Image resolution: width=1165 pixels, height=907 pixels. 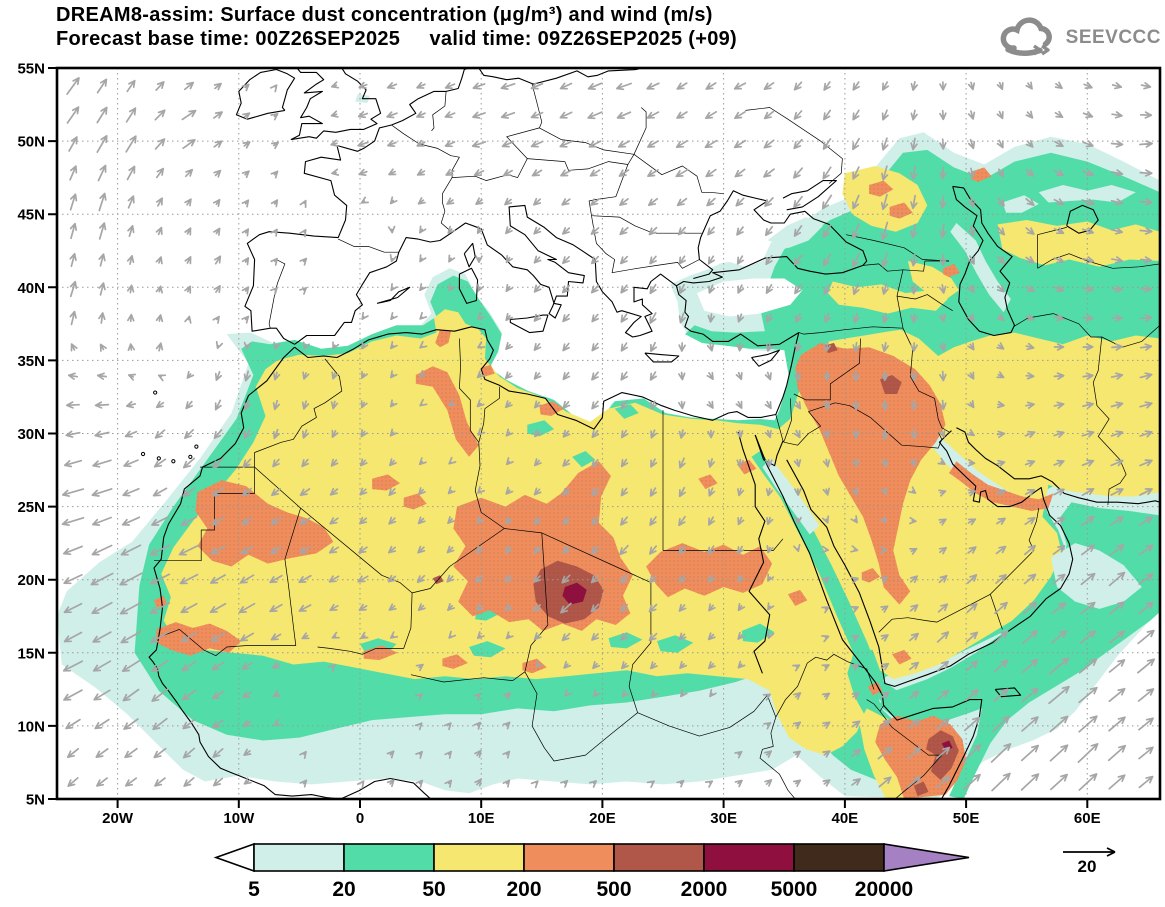 I want to click on cloud-icon, so click(x=1026, y=36).